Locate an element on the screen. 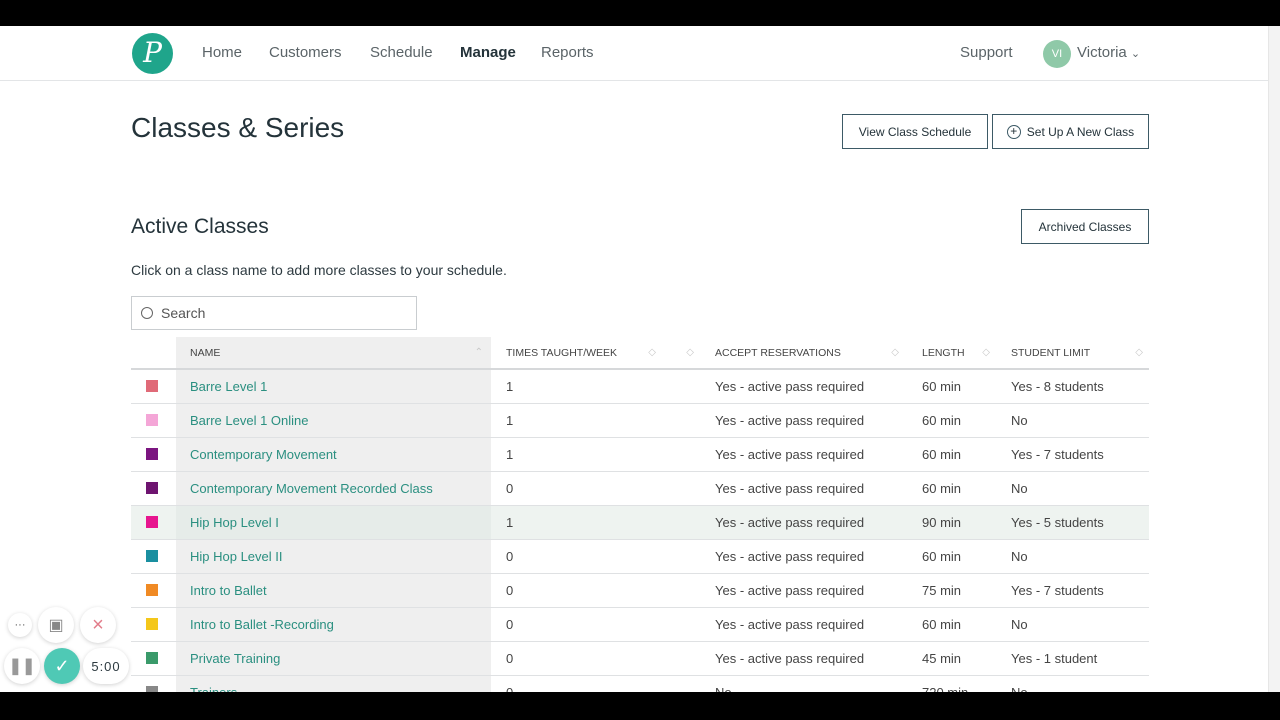  class-name-link: Contemporary Movement Recorded Class is located at coordinates (333, 488).